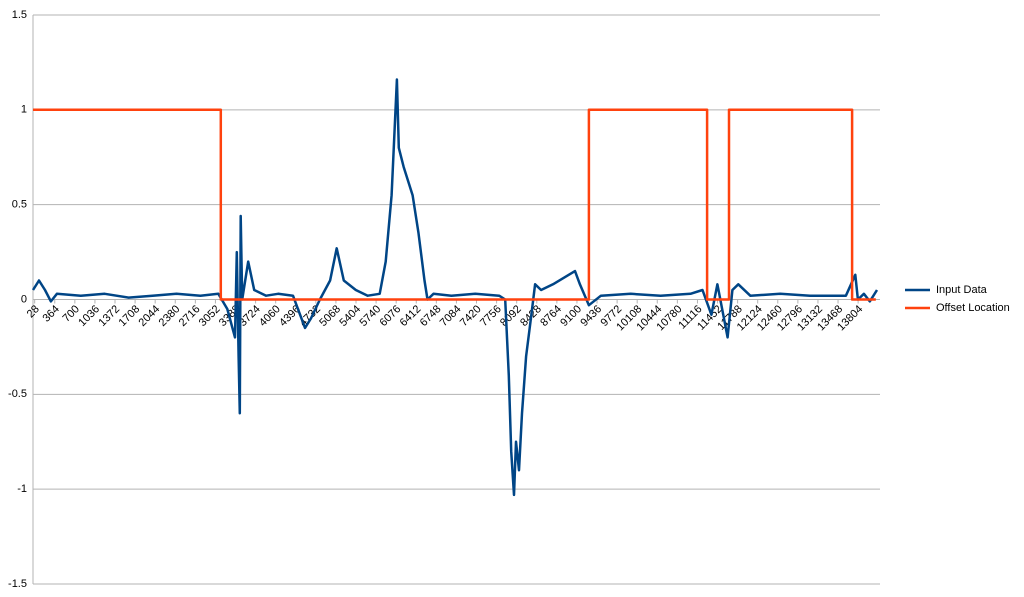 The width and height of the screenshot is (1024, 597). I want to click on x-tick-label: 4396, so click(290, 316).